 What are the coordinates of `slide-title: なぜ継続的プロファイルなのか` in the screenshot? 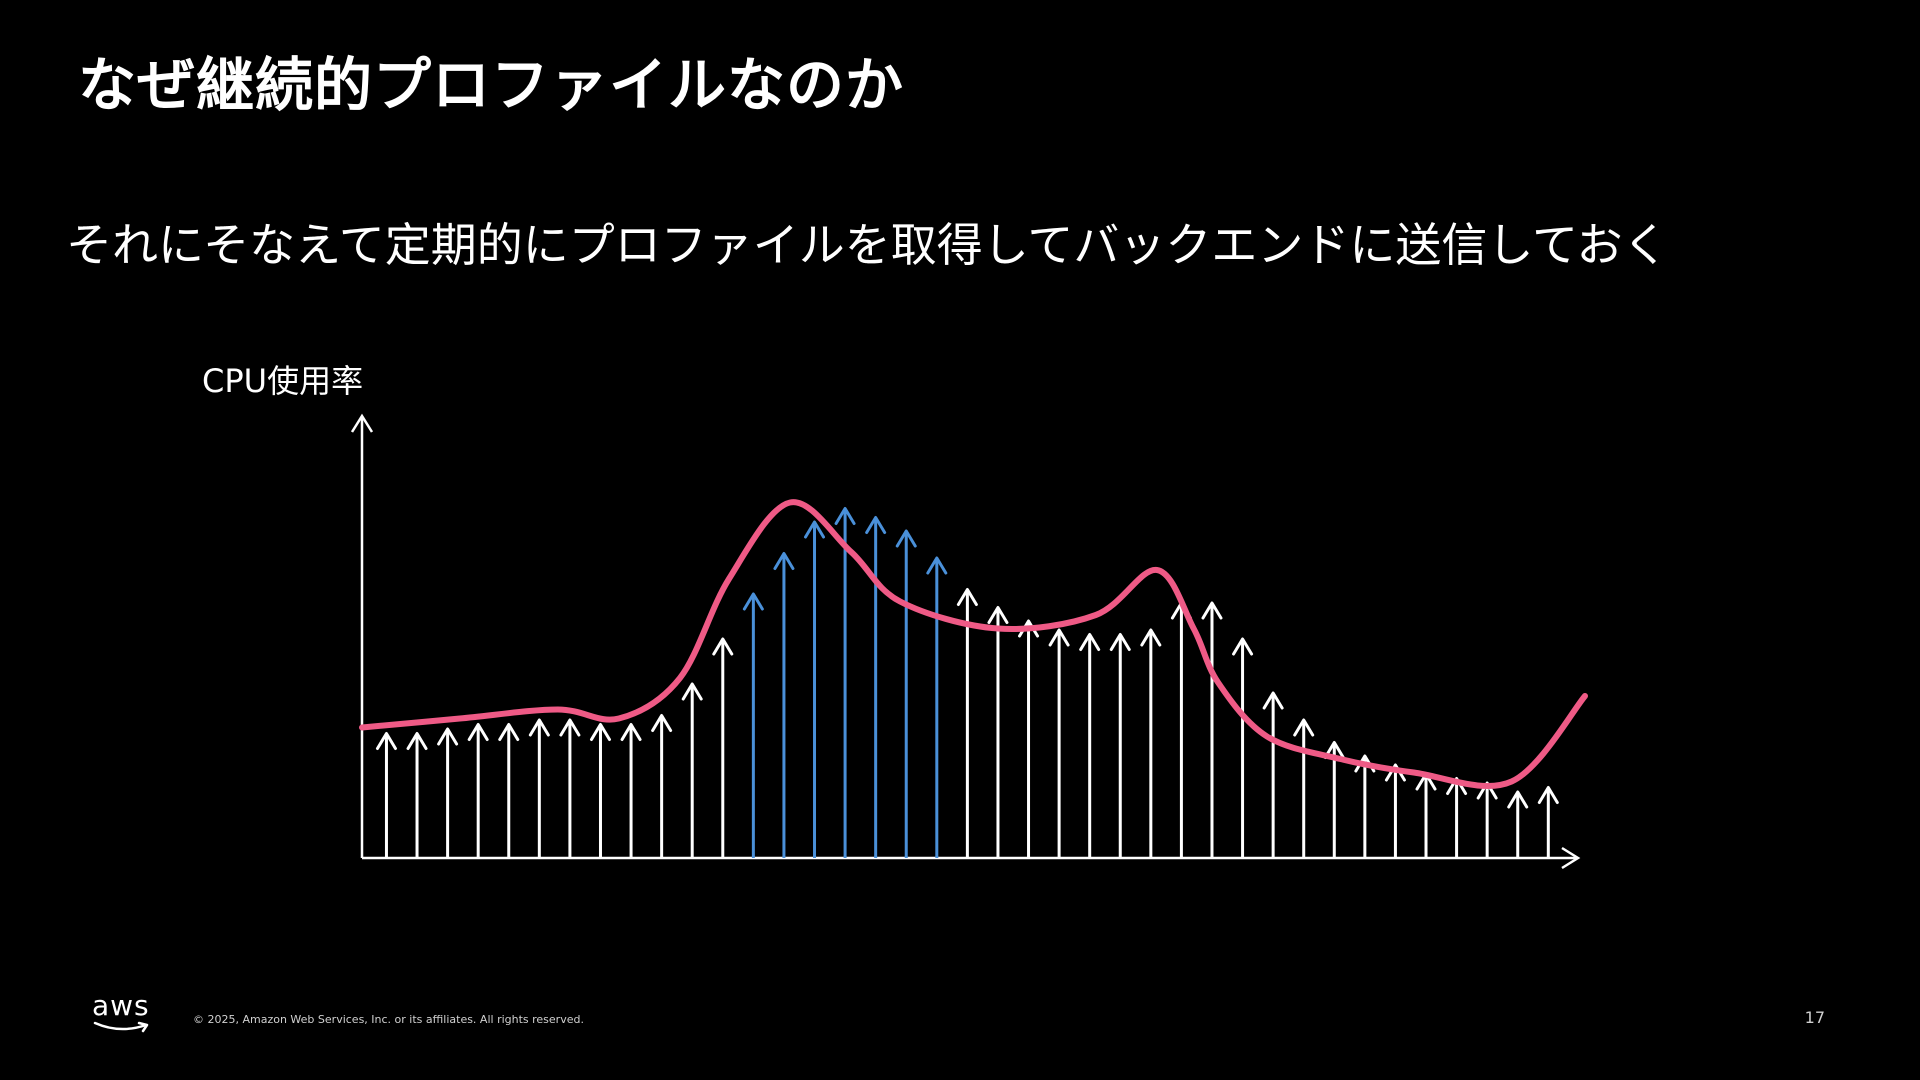 It's located at (491, 85).